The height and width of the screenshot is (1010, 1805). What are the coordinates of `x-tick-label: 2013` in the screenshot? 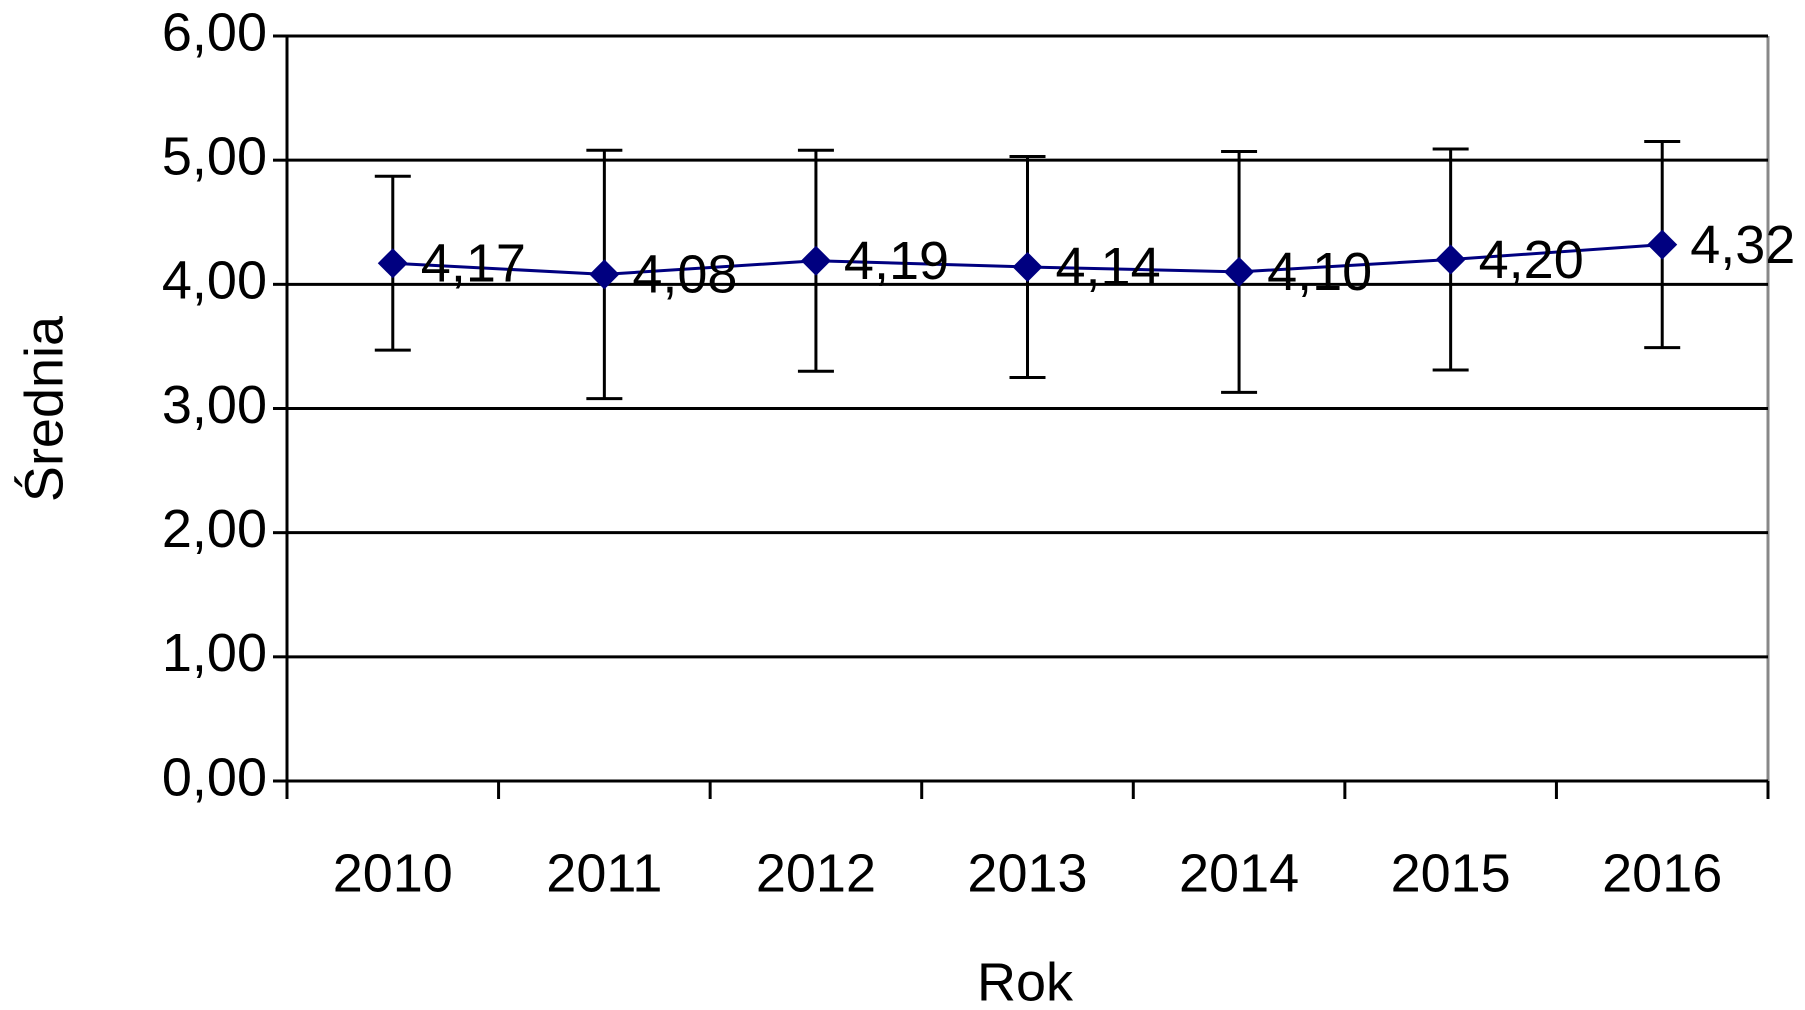 It's located at (1027, 873).